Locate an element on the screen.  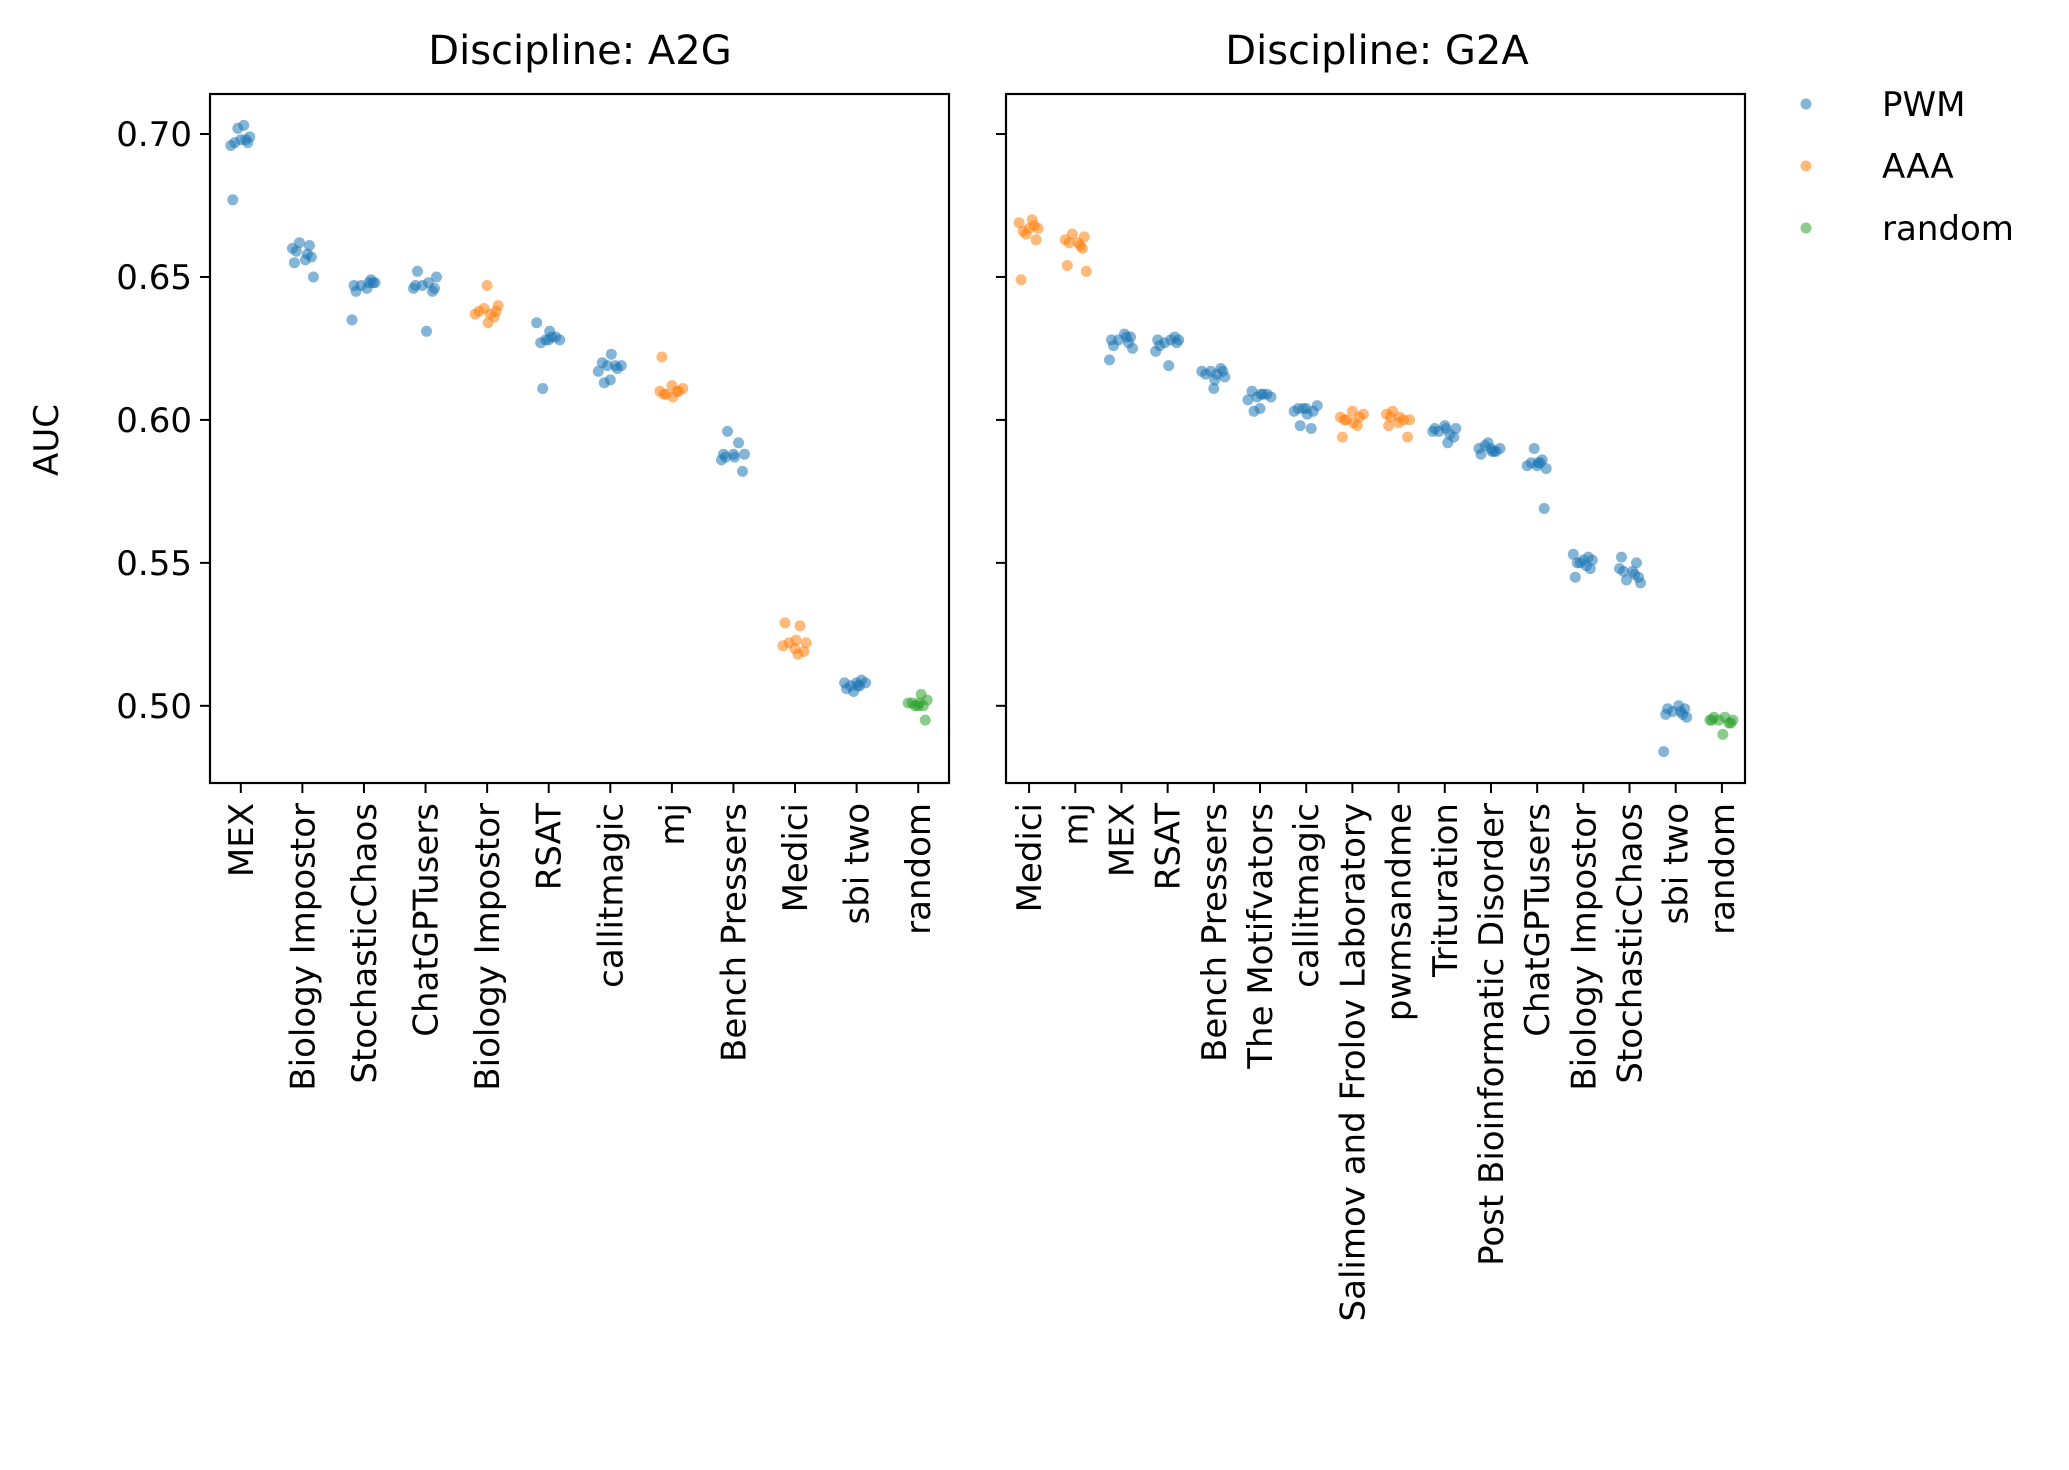
y-tick-label-4: 0.70 is located at coordinates (154, 135).